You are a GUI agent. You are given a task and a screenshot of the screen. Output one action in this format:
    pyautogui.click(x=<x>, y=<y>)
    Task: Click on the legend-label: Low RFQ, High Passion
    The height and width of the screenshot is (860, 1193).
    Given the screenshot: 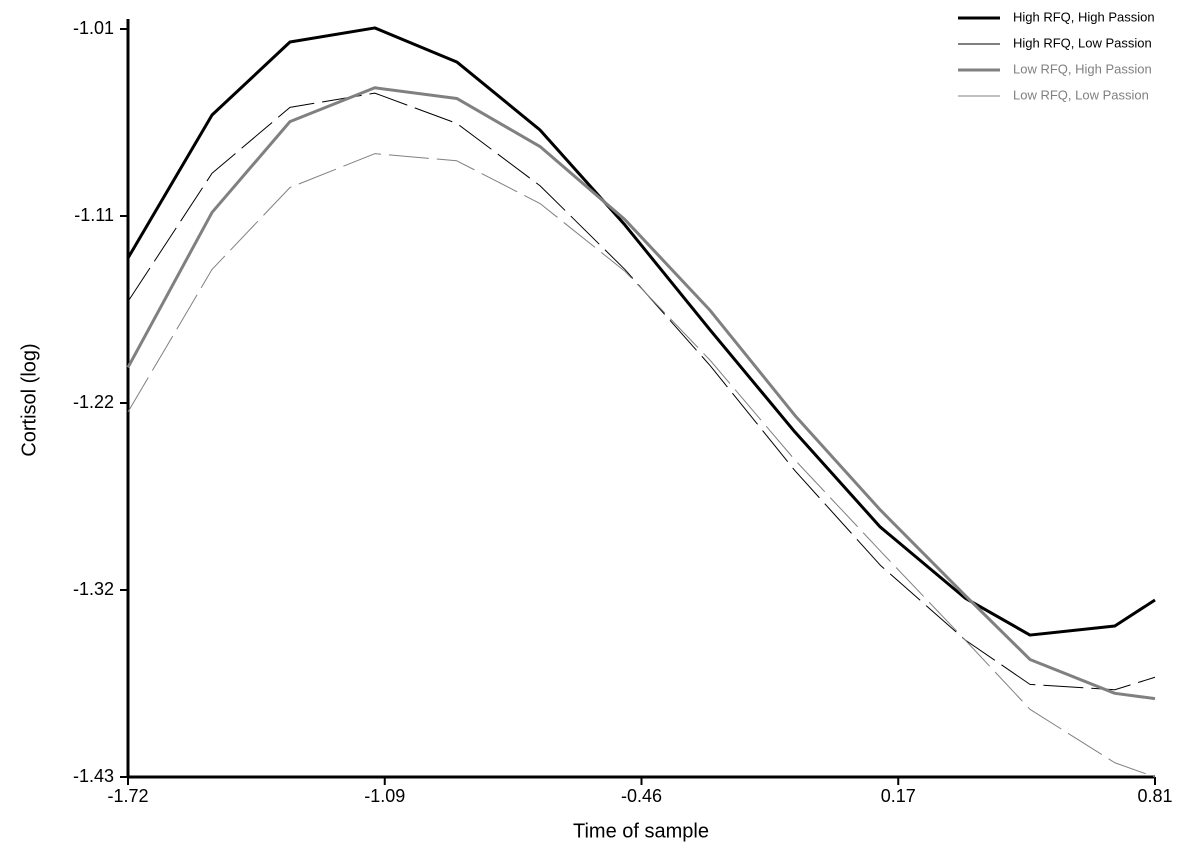 What is the action you would take?
    pyautogui.click(x=1082, y=68)
    